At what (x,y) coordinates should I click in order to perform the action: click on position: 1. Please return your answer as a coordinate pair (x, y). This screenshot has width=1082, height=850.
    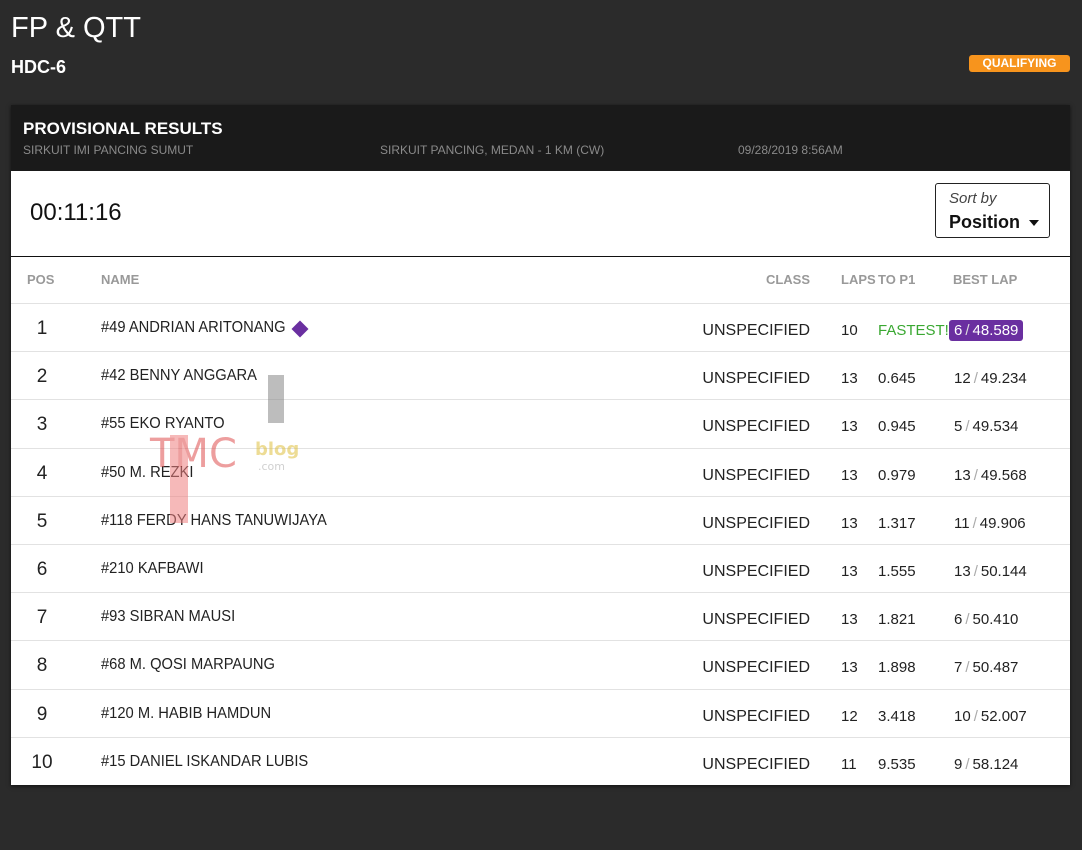
    Looking at the image, I should click on (42, 328).